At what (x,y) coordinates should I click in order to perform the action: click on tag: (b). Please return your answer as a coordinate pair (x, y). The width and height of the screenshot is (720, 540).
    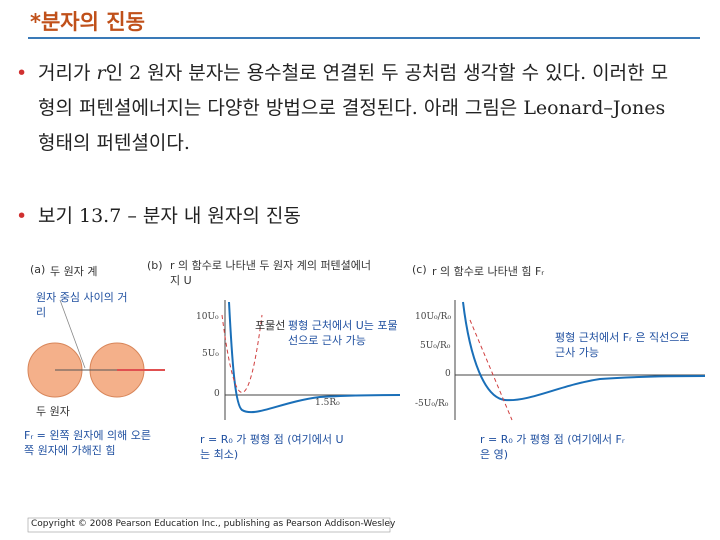
    Looking at the image, I should click on (155, 265).